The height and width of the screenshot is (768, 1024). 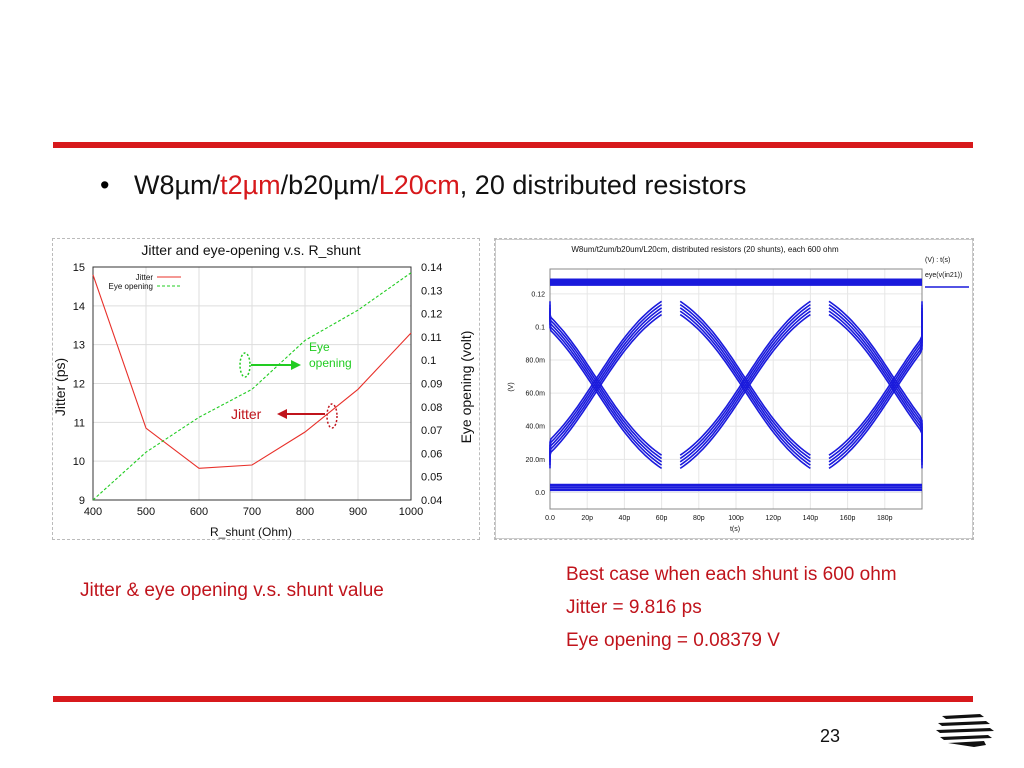 What do you see at coordinates (540, 493) in the screenshot?
I see `eye-y-tick-label: 0.0` at bounding box center [540, 493].